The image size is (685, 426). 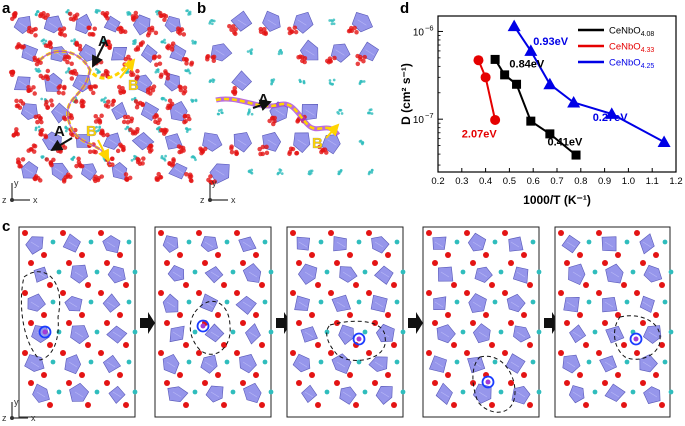 What do you see at coordinates (652, 181) in the screenshot?
I see `x-tick-label: 1.1` at bounding box center [652, 181].